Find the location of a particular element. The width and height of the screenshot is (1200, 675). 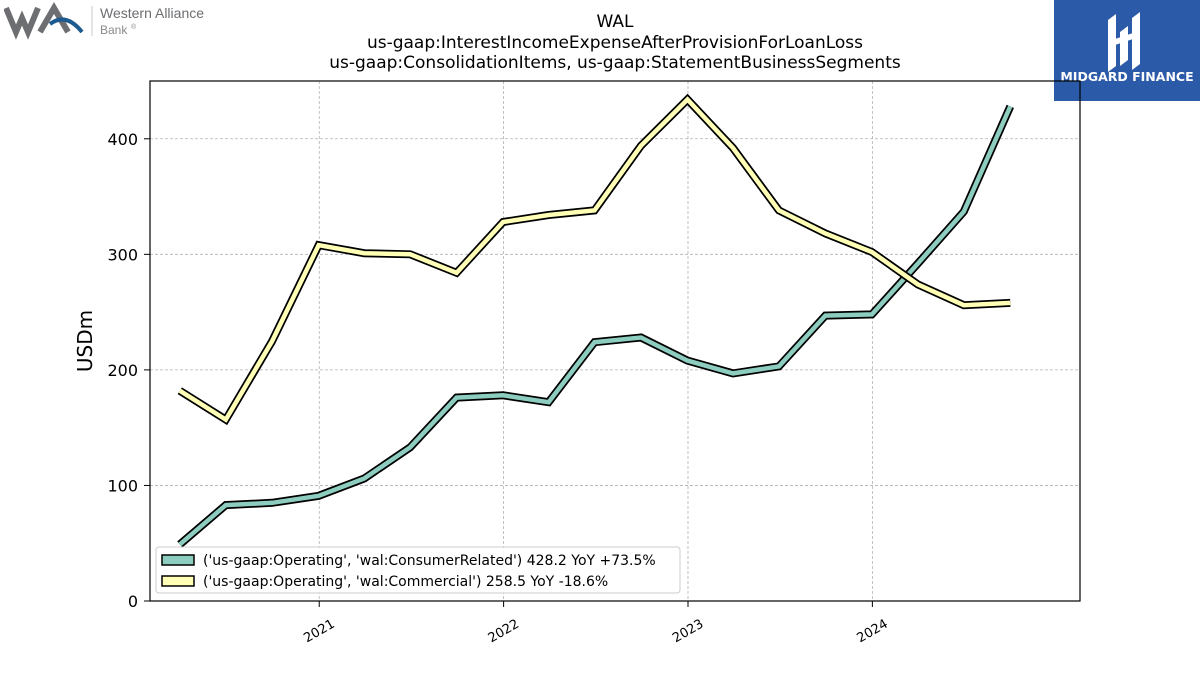

western-alliance-logo: Western Alliance Bank ® is located at coordinates (118, 22).